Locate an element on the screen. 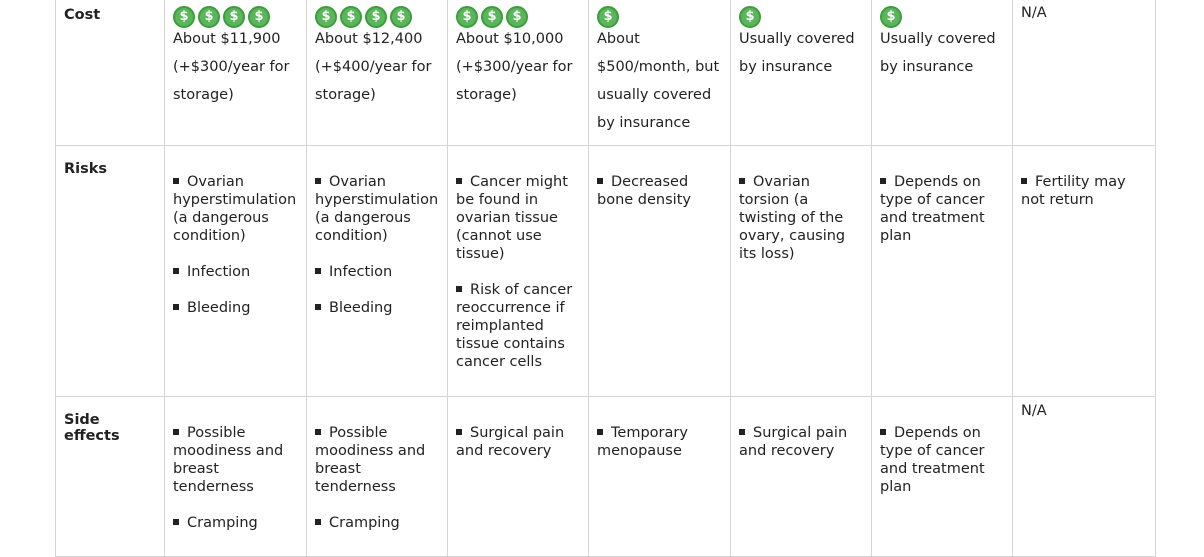 This screenshot has height=557, width=1204. cost-line: (+$400/year for is located at coordinates (373, 67).